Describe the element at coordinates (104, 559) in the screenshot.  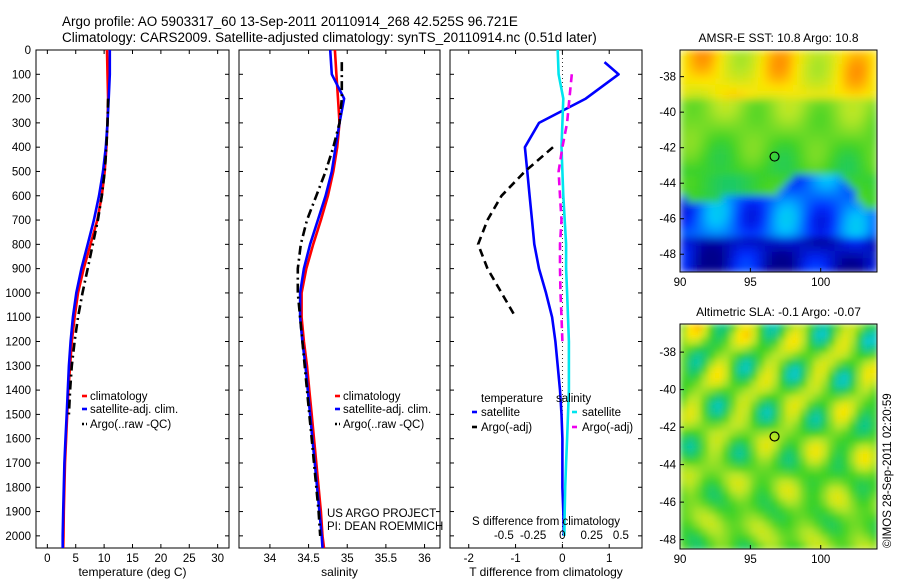
I see `xtick-label: 10` at that location.